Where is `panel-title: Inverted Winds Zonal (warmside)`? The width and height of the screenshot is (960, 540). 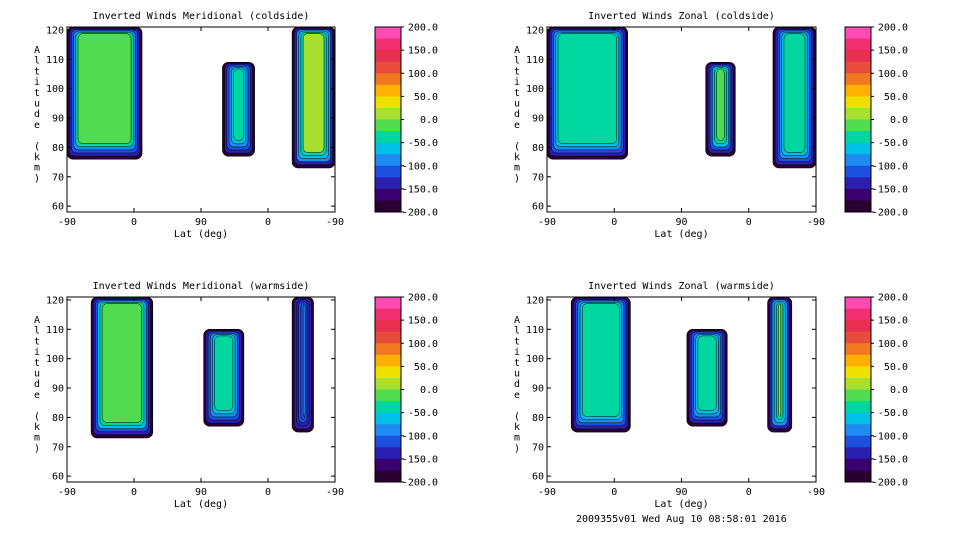
panel-title: Inverted Winds Zonal (warmside) is located at coordinates (681, 286).